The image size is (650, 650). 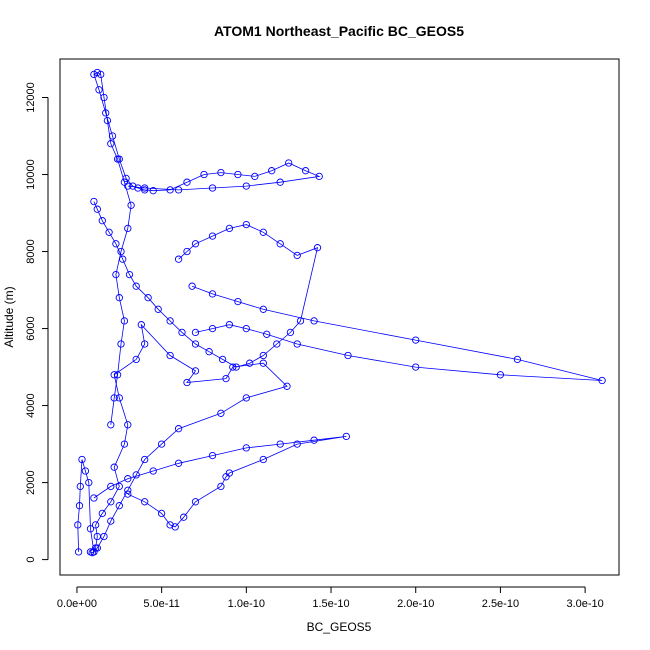 I want to click on y-tick-label: 0, so click(x=31, y=560).